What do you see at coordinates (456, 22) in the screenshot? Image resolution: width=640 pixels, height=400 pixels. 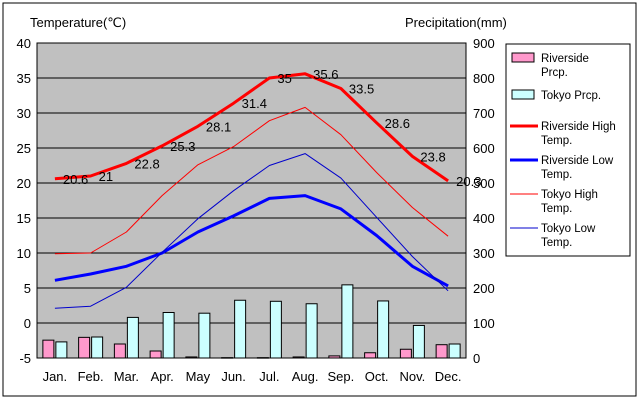 I see `right-axis-title: Precipitation(mm)` at bounding box center [456, 22].